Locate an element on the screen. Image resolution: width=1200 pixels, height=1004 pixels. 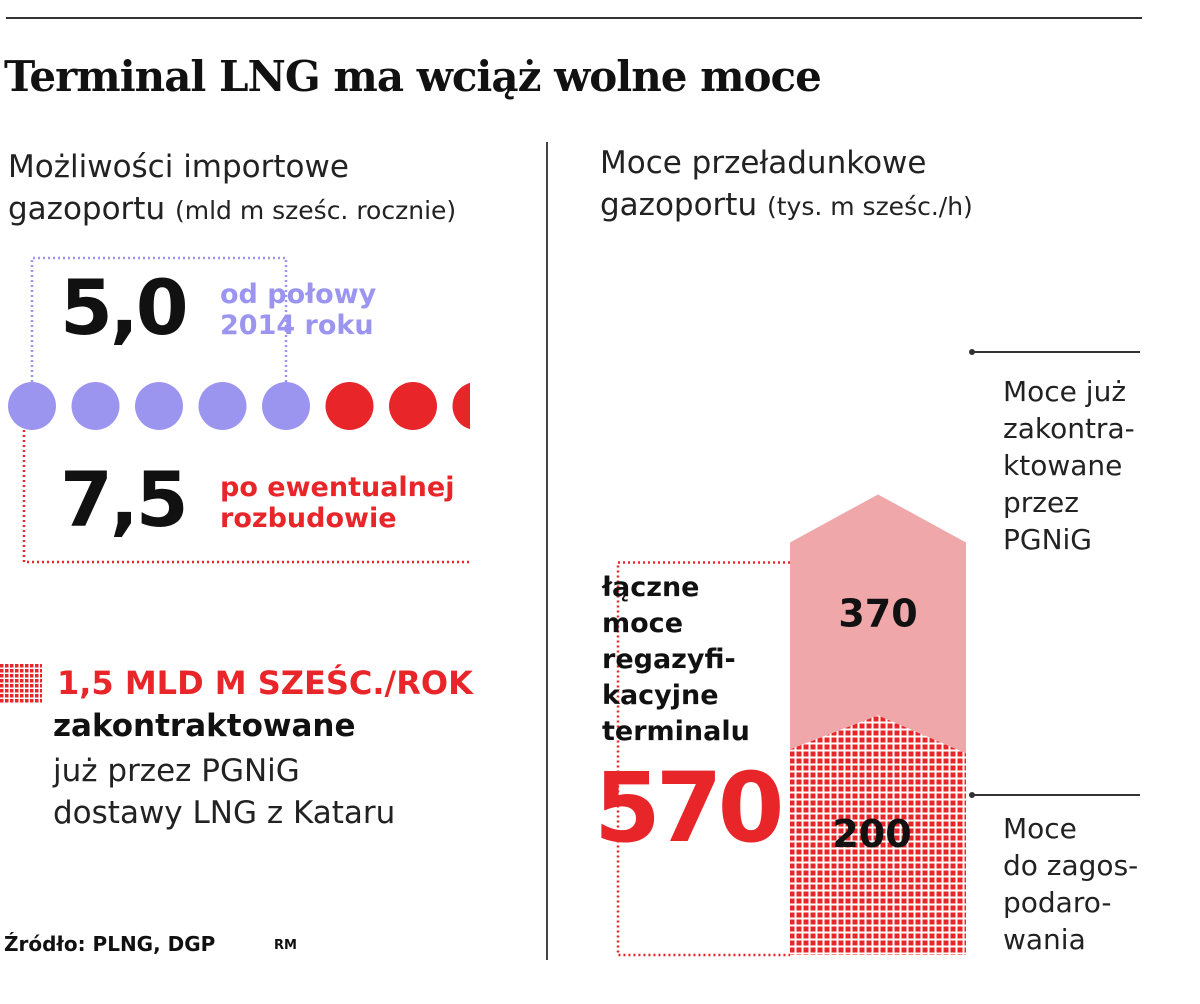
expanded-capacity-label: po ewentualnej rozbudowie is located at coordinates (337, 503).